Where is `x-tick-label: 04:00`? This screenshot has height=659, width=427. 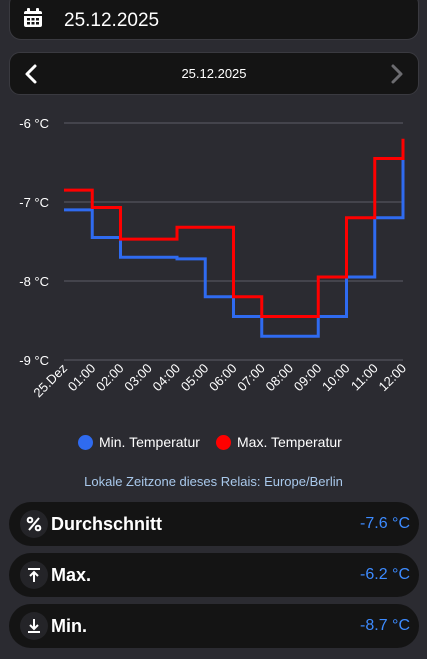 x-tick-label: 04:00 is located at coordinates (167, 378).